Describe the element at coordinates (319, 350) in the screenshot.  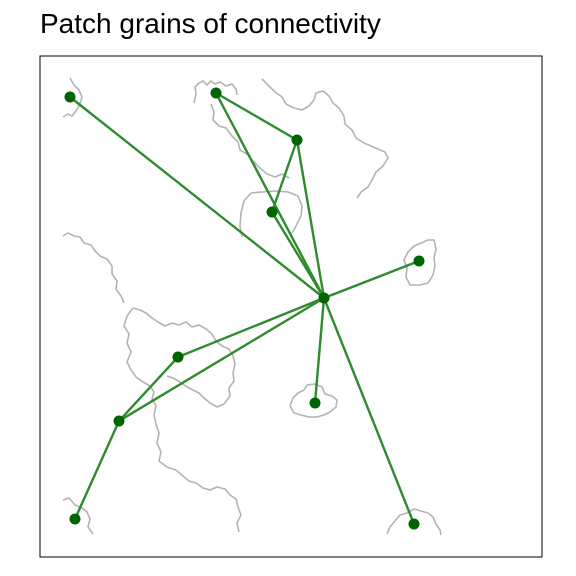
I see `edge-n6-n8` at that location.